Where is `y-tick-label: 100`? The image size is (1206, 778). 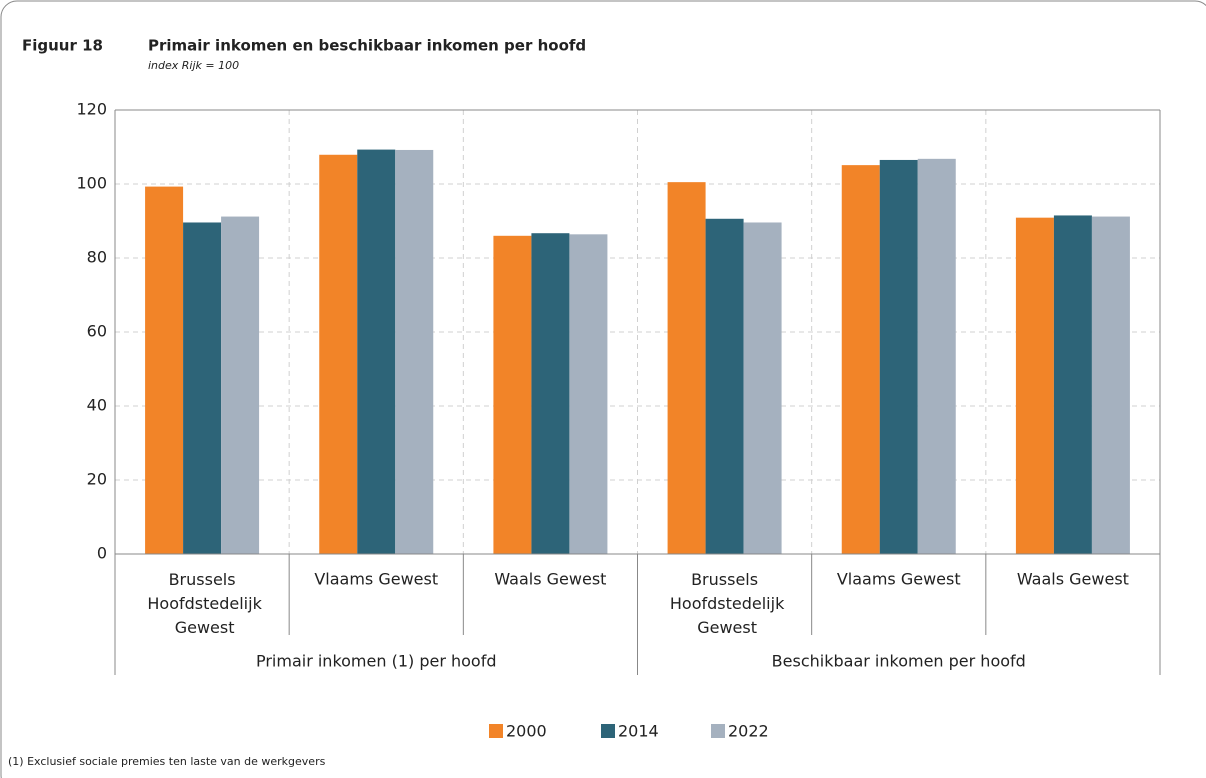 y-tick-label: 100 is located at coordinates (91, 183).